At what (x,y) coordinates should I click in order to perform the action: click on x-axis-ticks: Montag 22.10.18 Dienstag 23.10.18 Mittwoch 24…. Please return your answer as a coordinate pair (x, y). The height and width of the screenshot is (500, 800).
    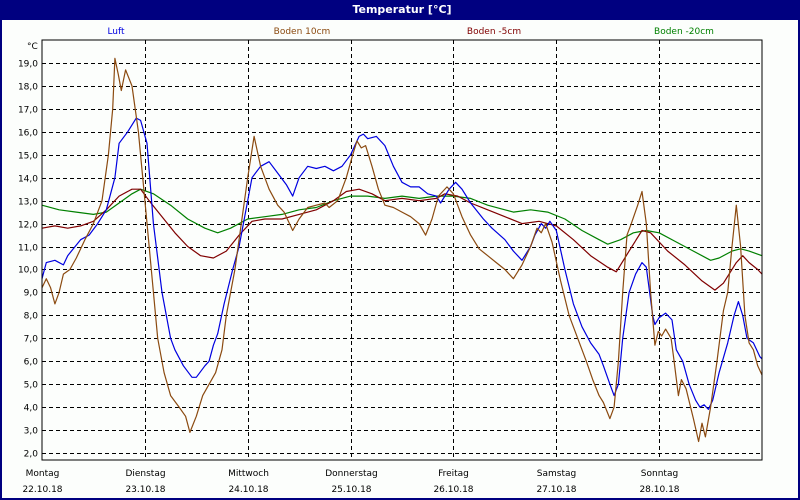
    Looking at the image, I should click on (350, 482).